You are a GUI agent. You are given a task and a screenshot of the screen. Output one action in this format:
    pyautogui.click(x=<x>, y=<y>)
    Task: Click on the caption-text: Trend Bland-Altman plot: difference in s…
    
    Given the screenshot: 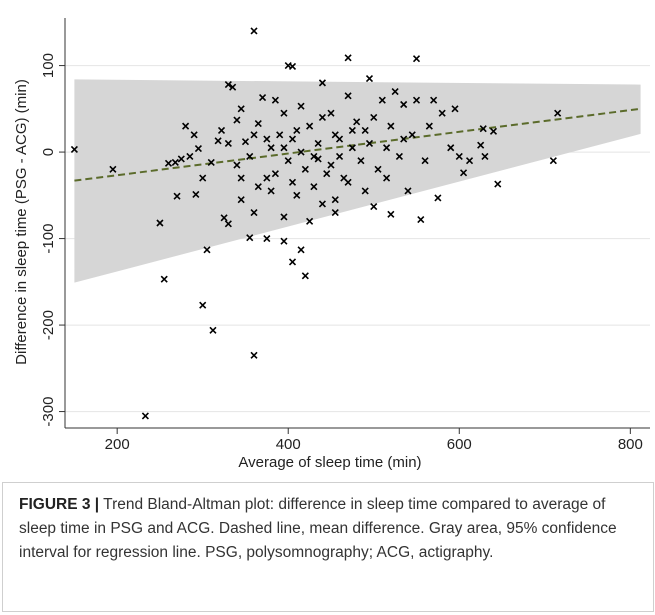 What is the action you would take?
    pyautogui.click(x=318, y=528)
    